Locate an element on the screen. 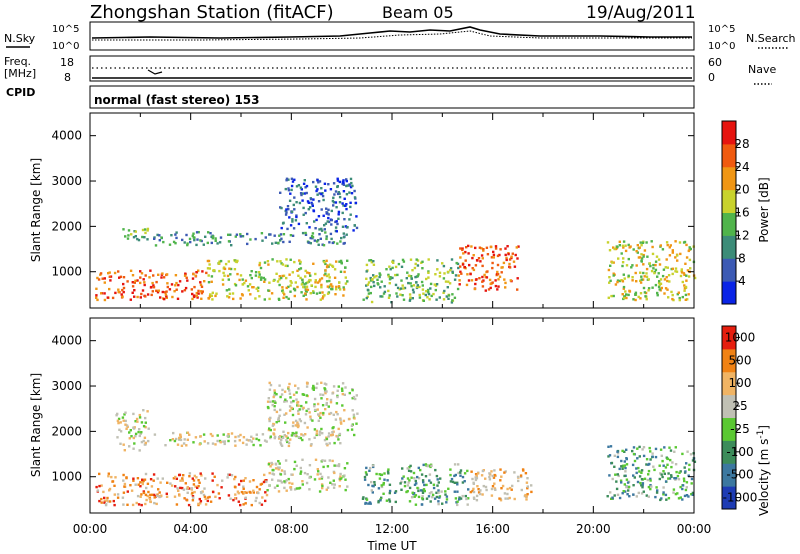 This screenshot has width=800, height=554. velocity-scatter-region is located at coordinates (247, 439).